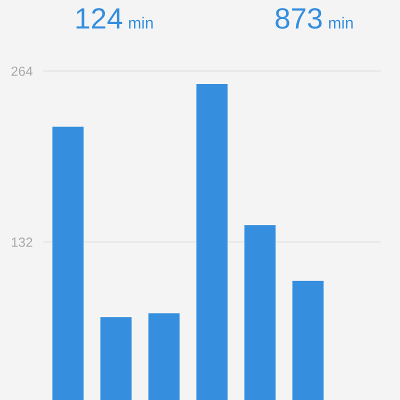 This screenshot has height=400, width=400. I want to click on y-tick-label: 264, so click(22, 71).